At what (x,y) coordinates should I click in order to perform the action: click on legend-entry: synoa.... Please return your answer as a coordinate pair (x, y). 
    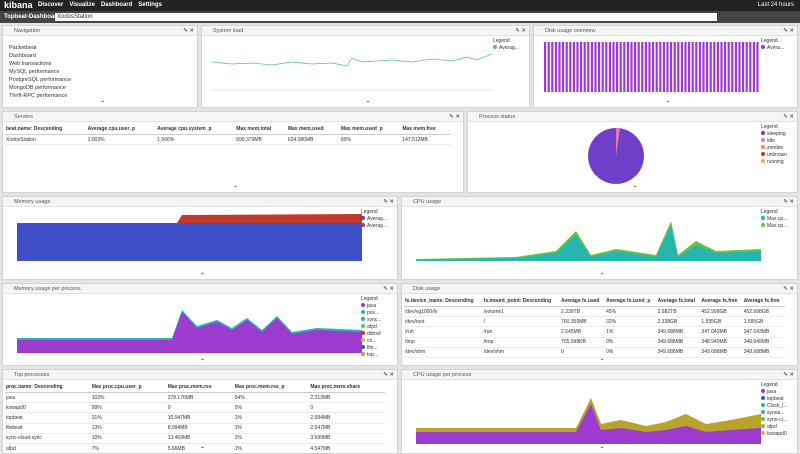
    Looking at the image, I should click on (778, 413).